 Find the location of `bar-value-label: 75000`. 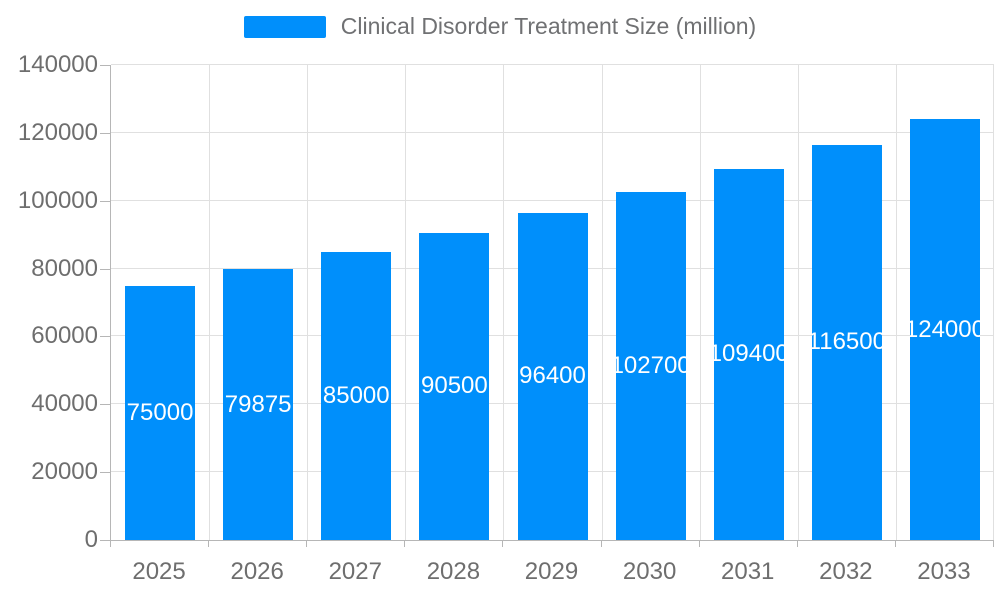

bar-value-label: 75000 is located at coordinates (160, 412).